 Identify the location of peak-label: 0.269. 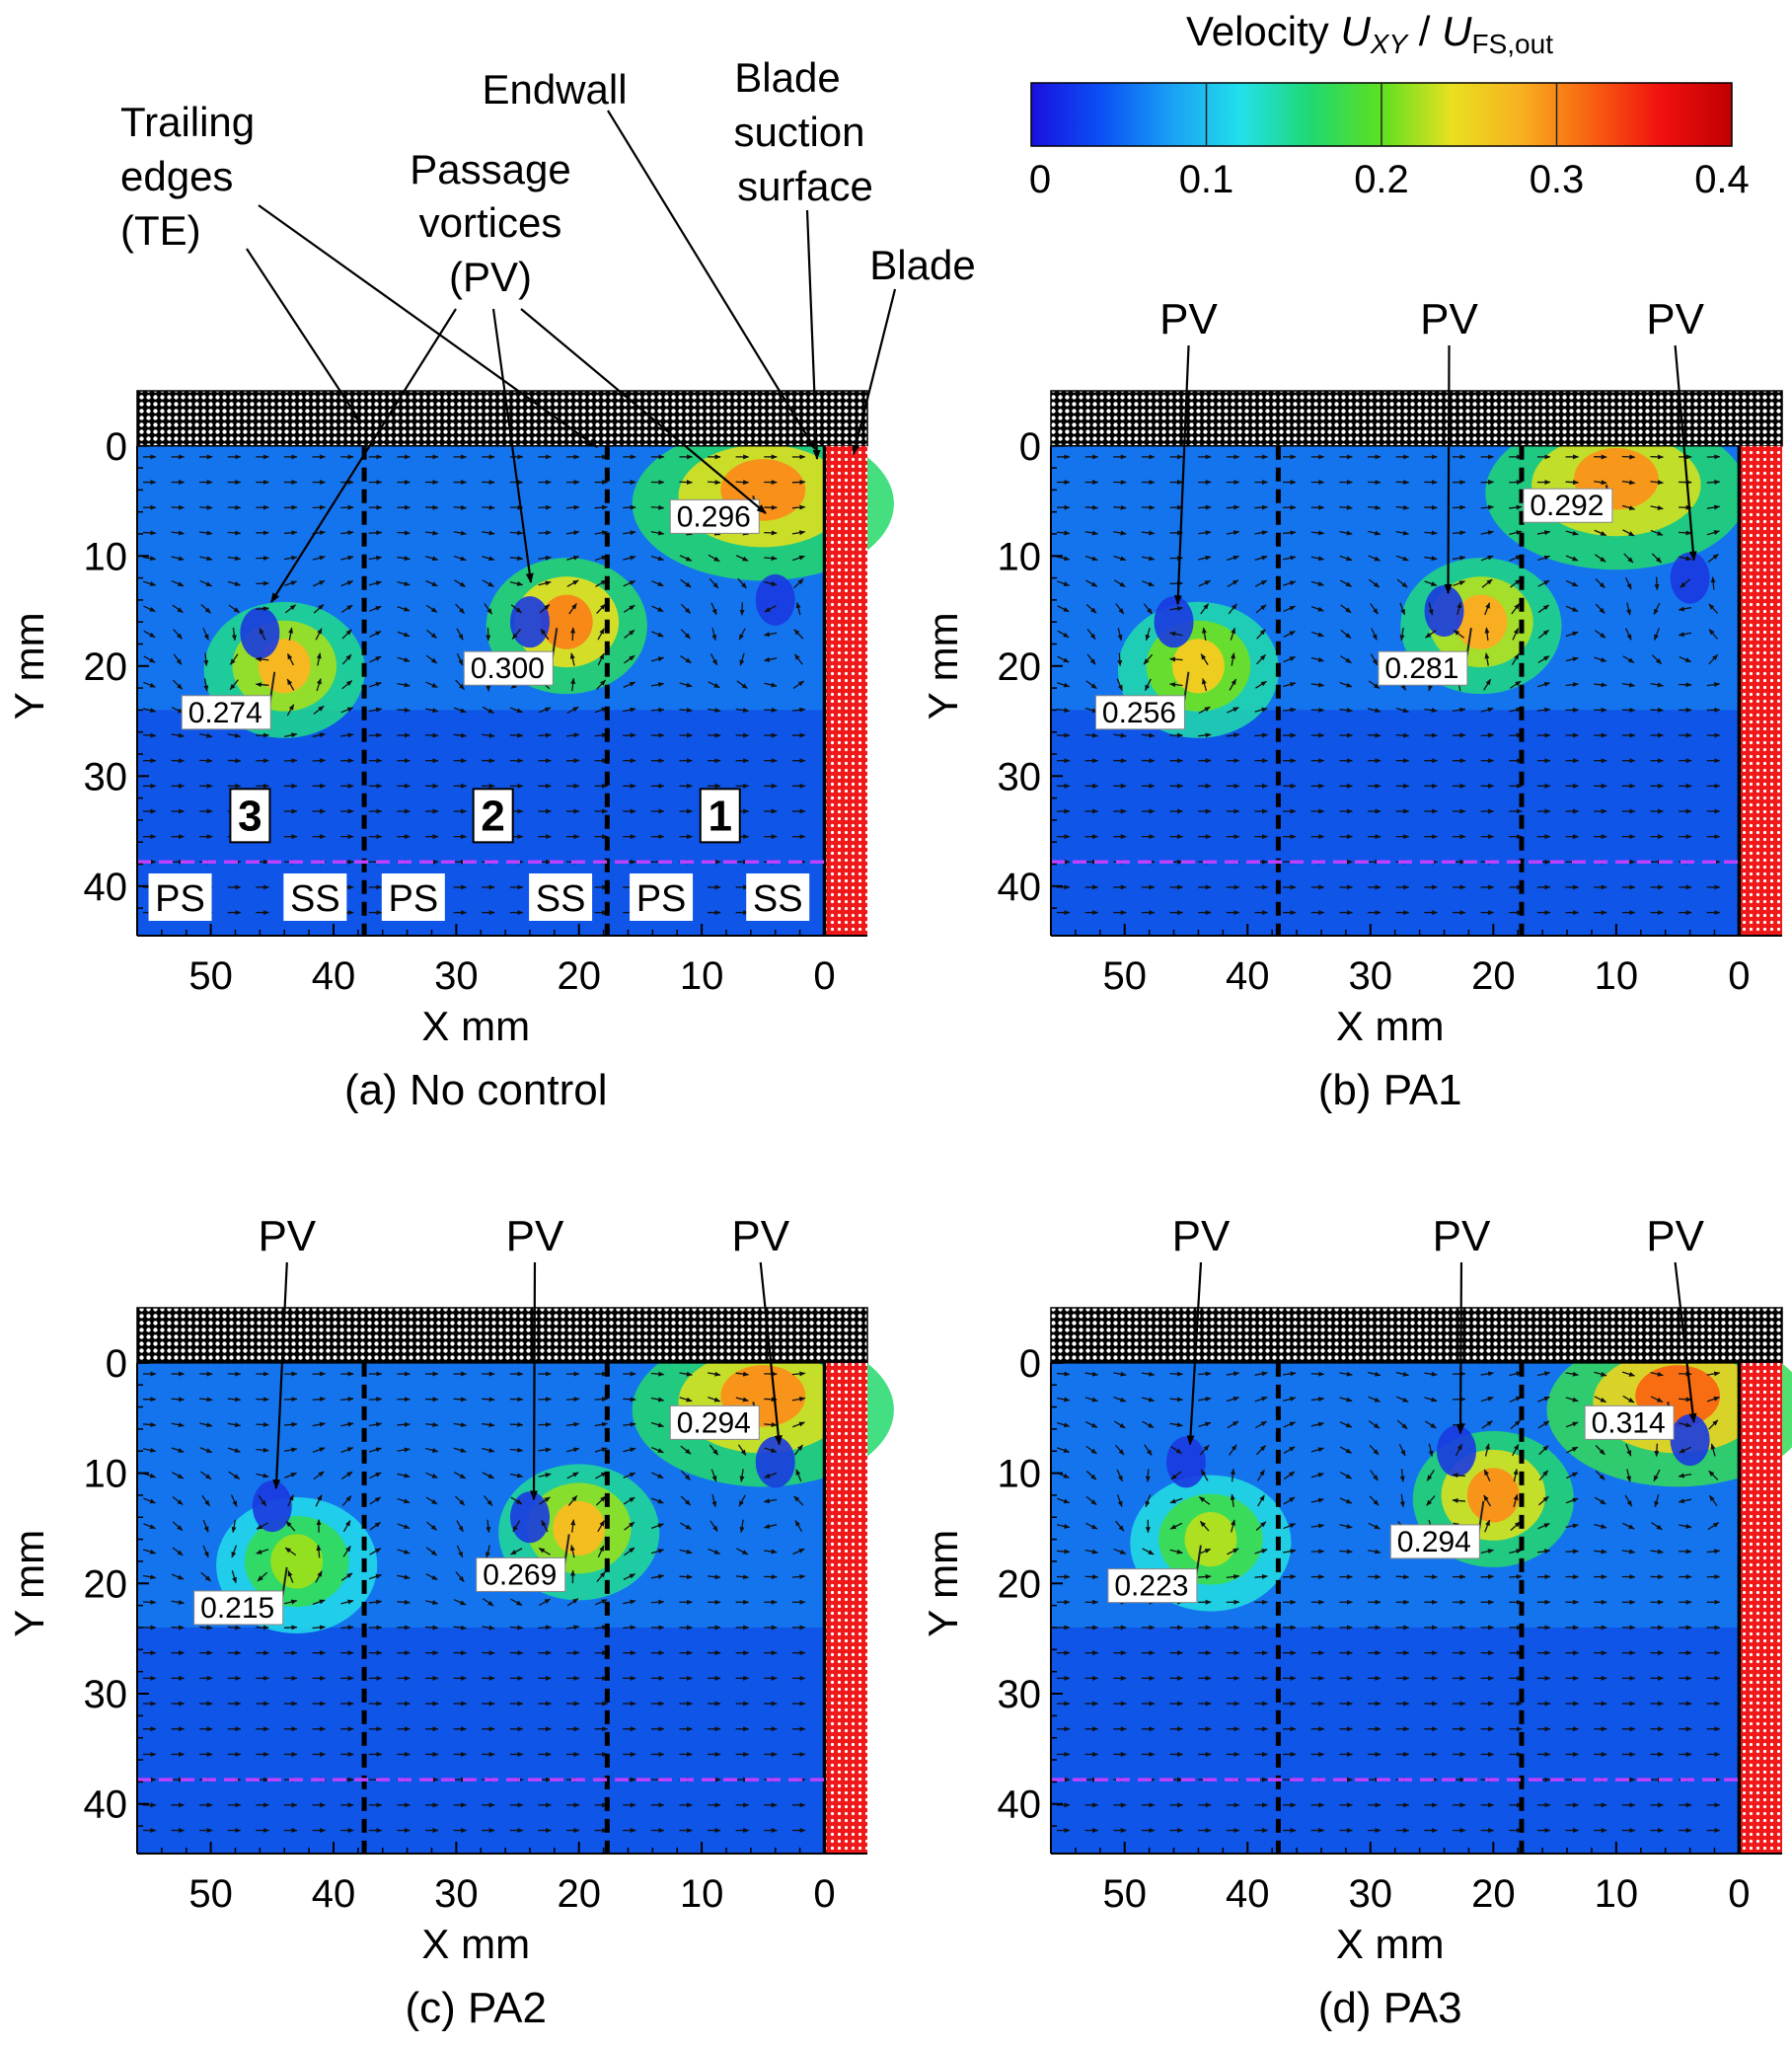
(520, 1574).